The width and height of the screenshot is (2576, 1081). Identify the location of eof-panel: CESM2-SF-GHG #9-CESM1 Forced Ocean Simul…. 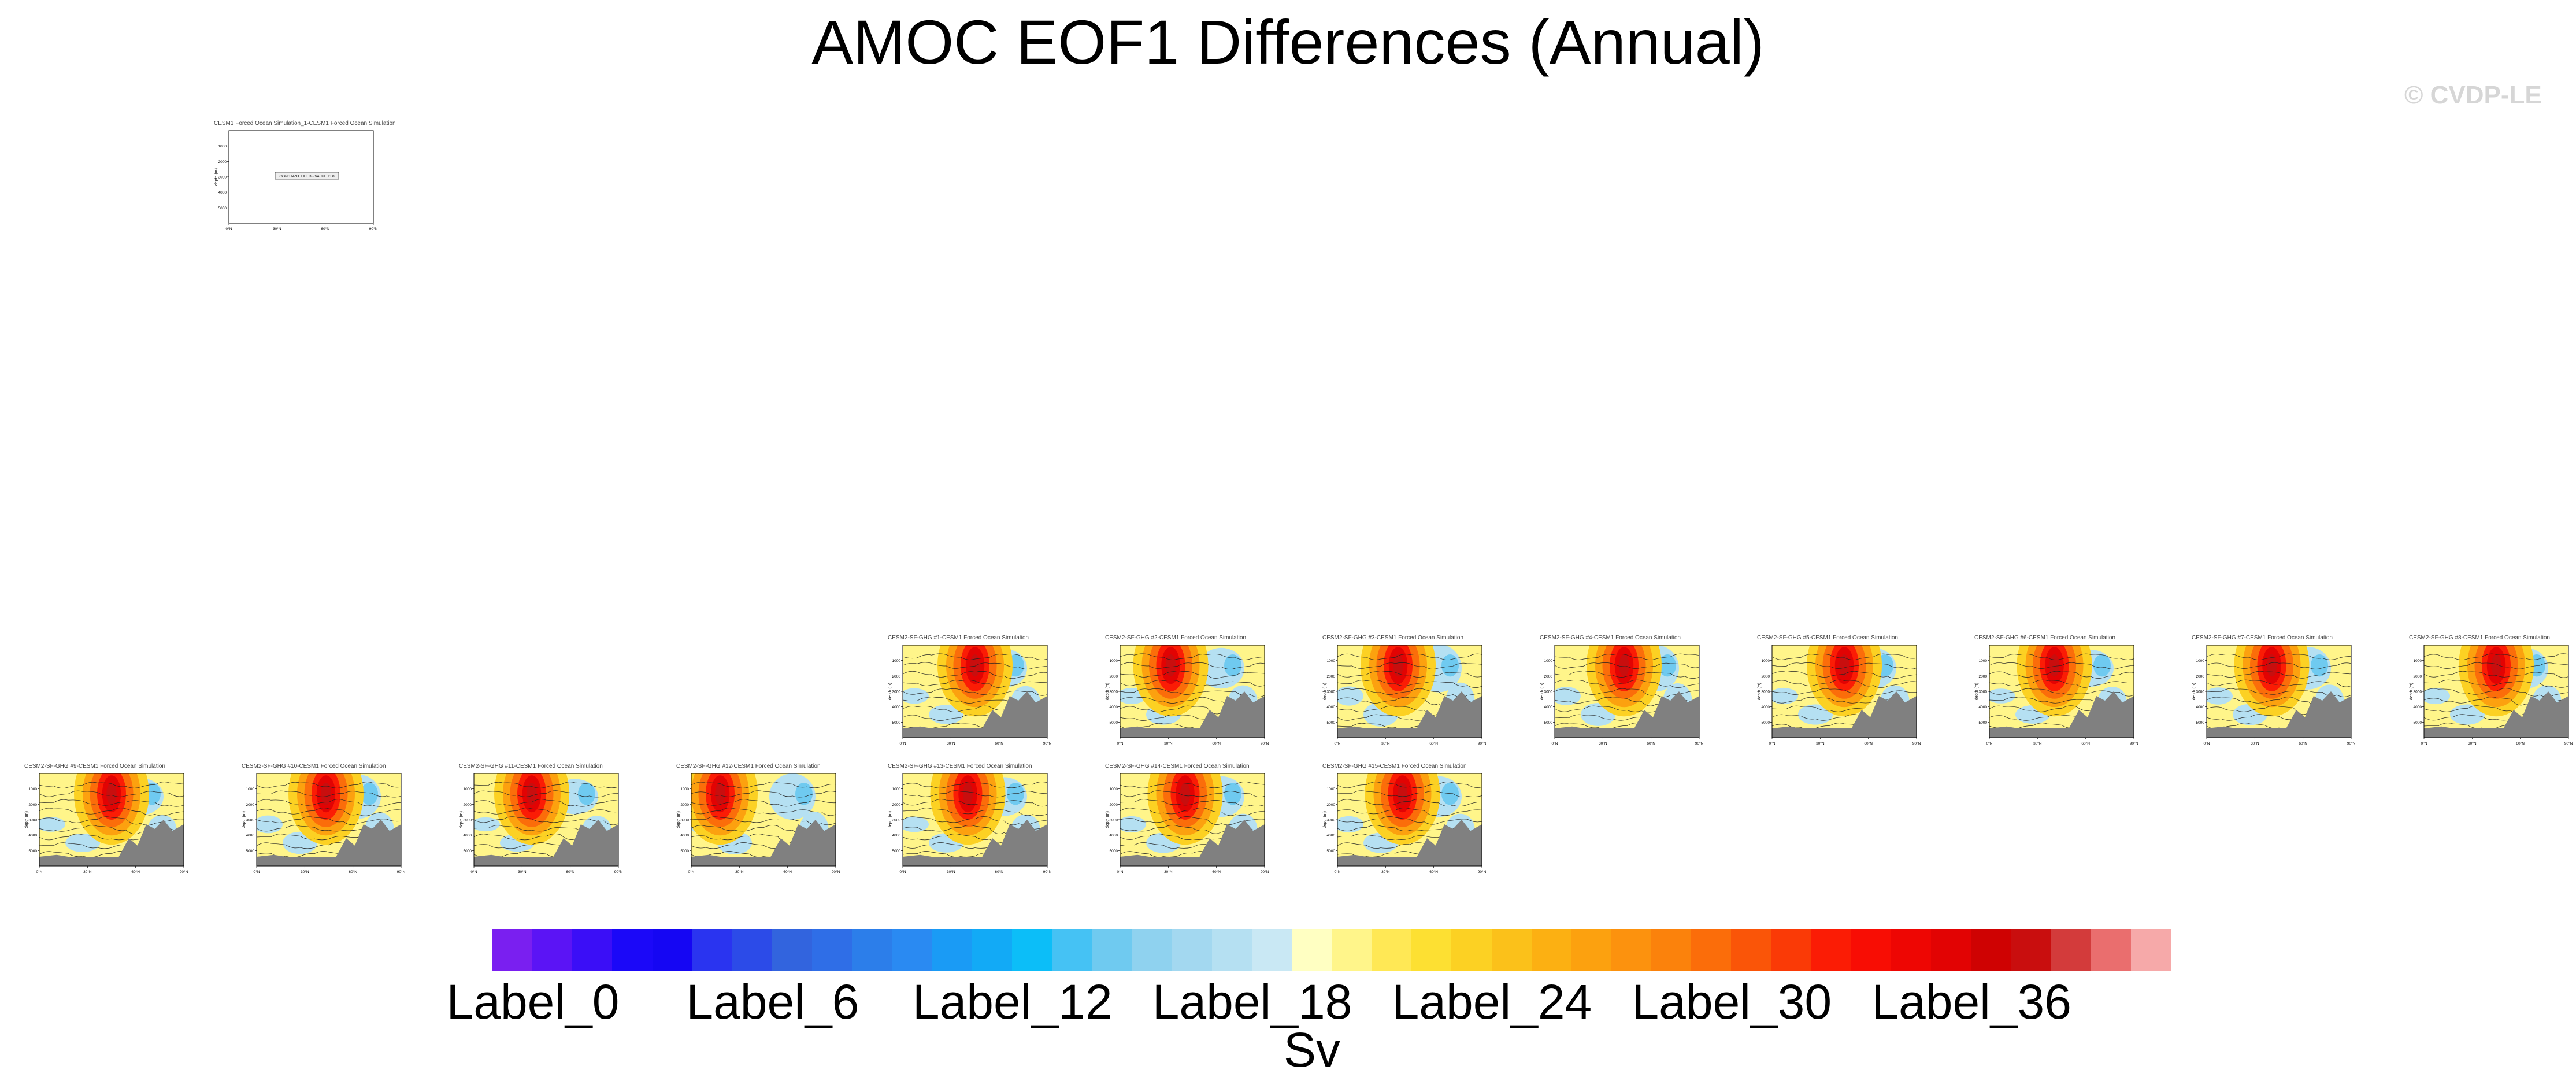
(111, 824).